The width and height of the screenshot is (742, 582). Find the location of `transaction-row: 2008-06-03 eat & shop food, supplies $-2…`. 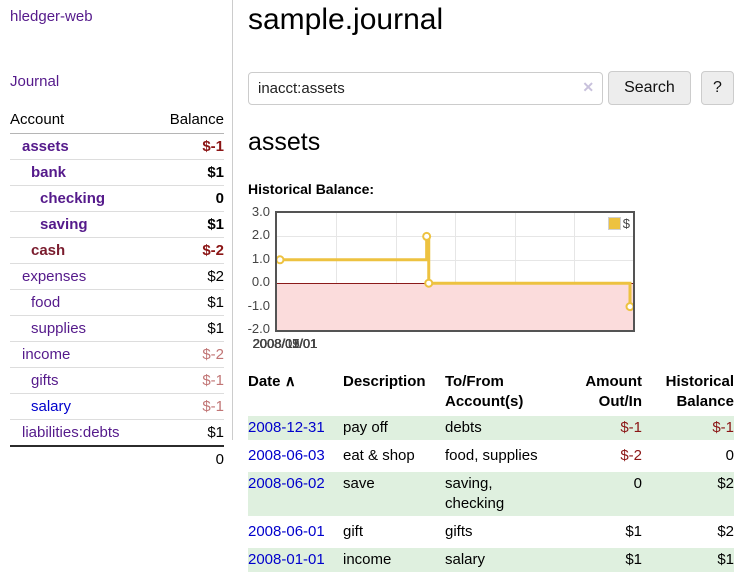

transaction-row: 2008-06-03 eat & shop food, supplies $-2… is located at coordinates (491, 456).